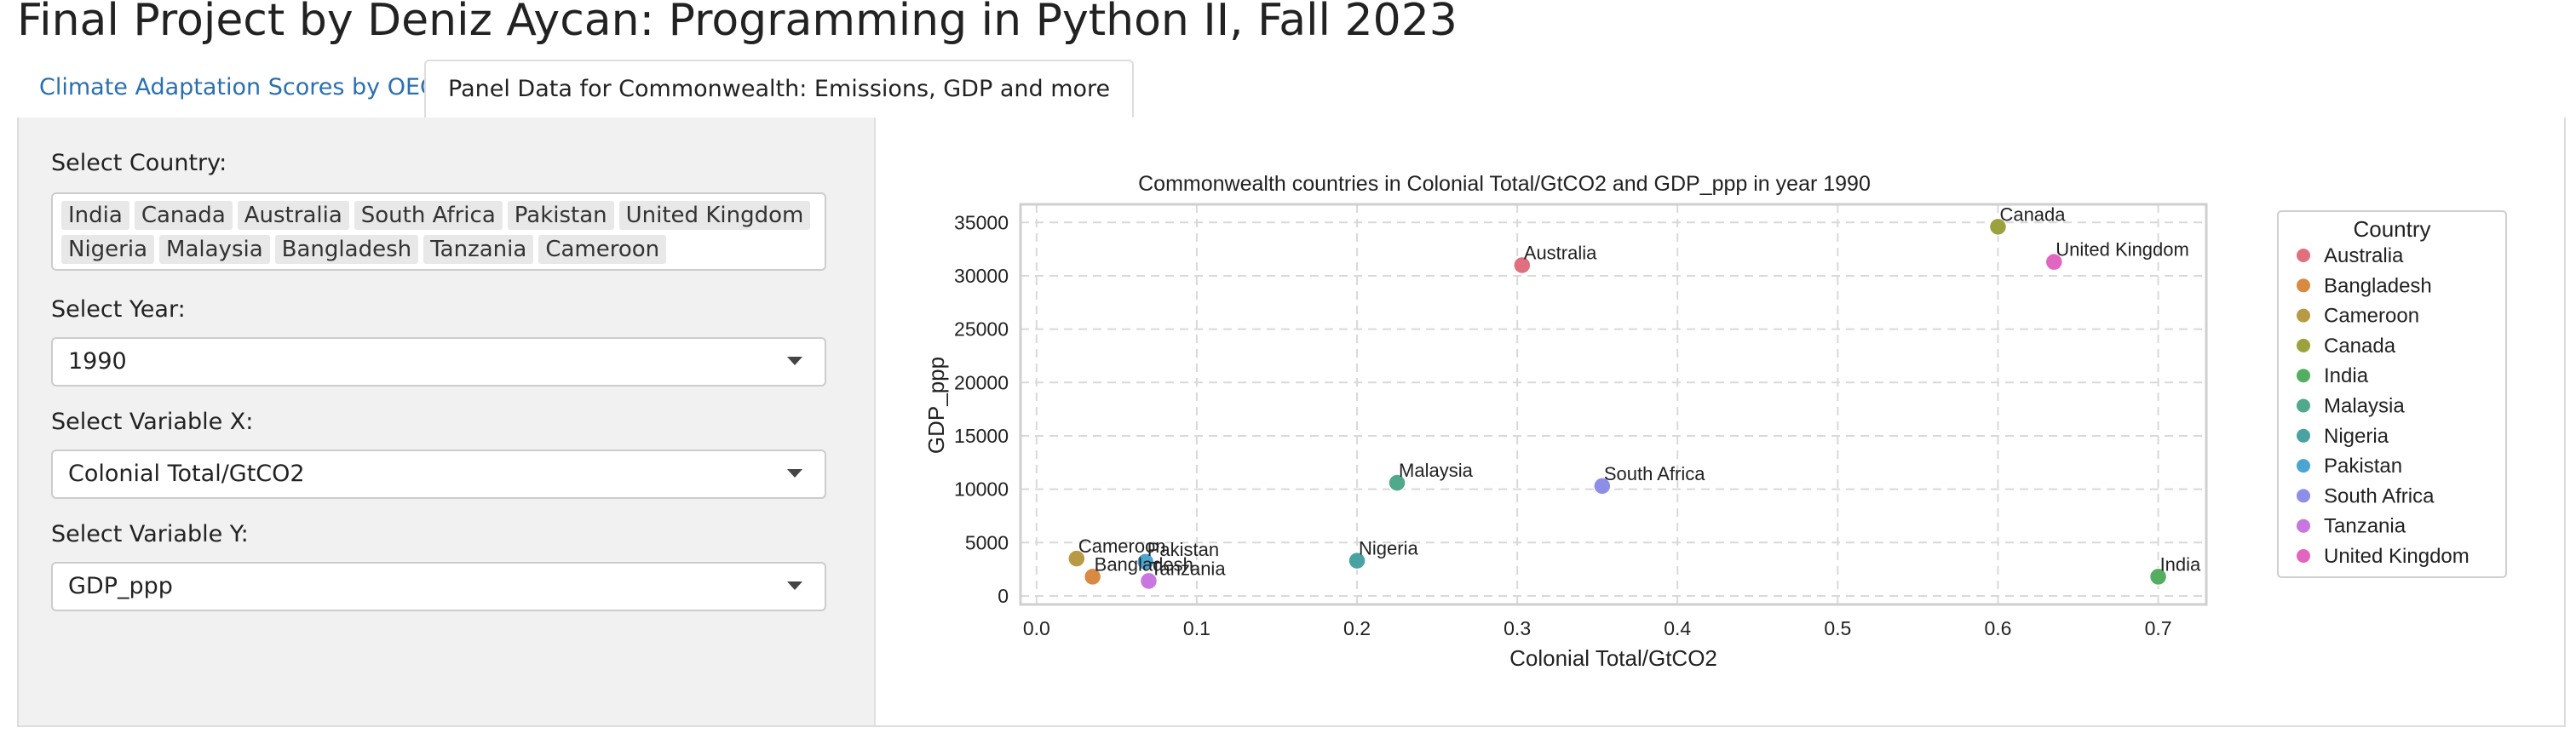  Describe the element at coordinates (439, 474) in the screenshot. I see `variable-x-select: Colonial Total/GtCO2` at that location.